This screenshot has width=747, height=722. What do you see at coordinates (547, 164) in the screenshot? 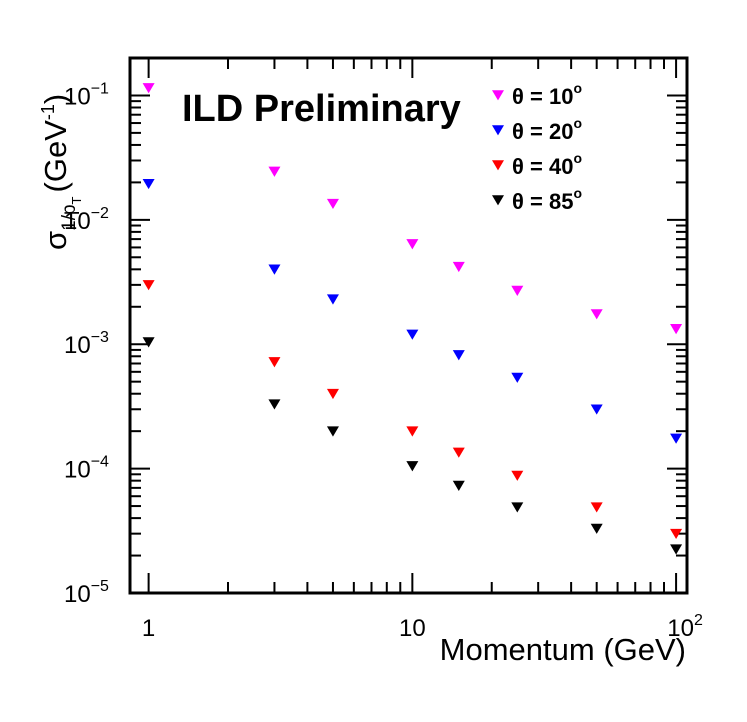
I see `legend-label-2: θ = 40o` at bounding box center [547, 164].